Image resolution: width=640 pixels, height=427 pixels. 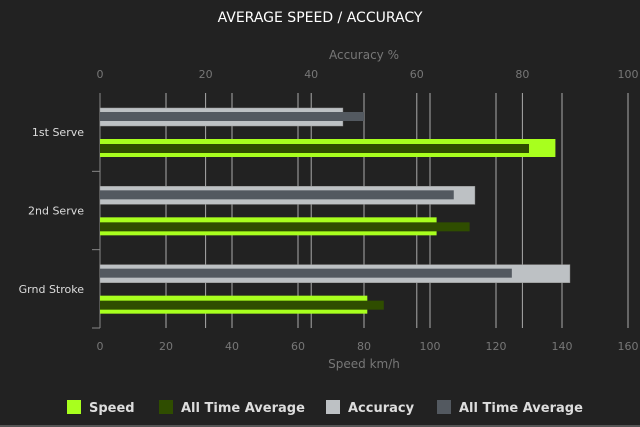 What do you see at coordinates (417, 74) in the screenshot?
I see `top-tick-label: 60` at bounding box center [417, 74].